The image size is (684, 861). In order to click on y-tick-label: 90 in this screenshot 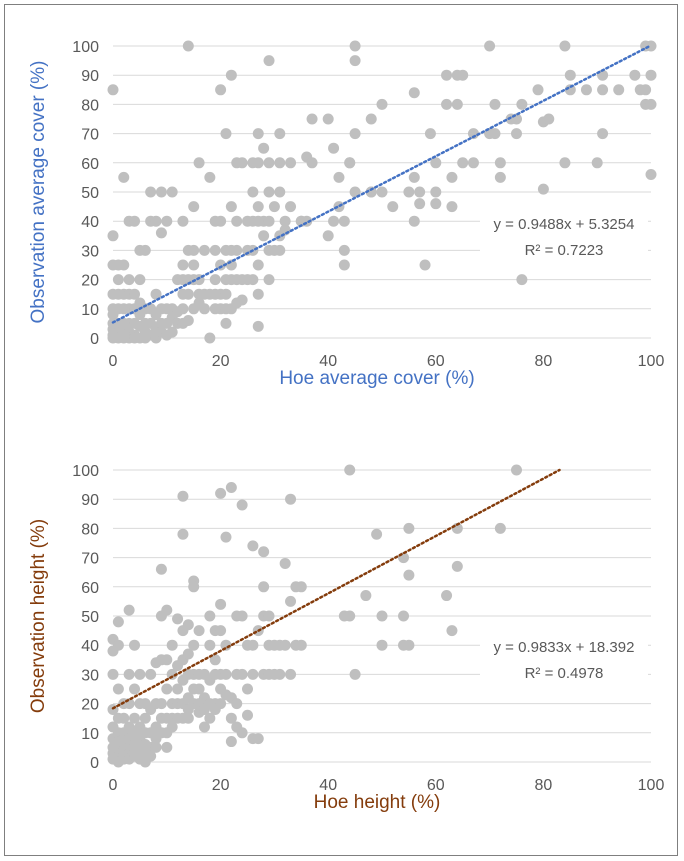, I will do `click(90, 500)`.